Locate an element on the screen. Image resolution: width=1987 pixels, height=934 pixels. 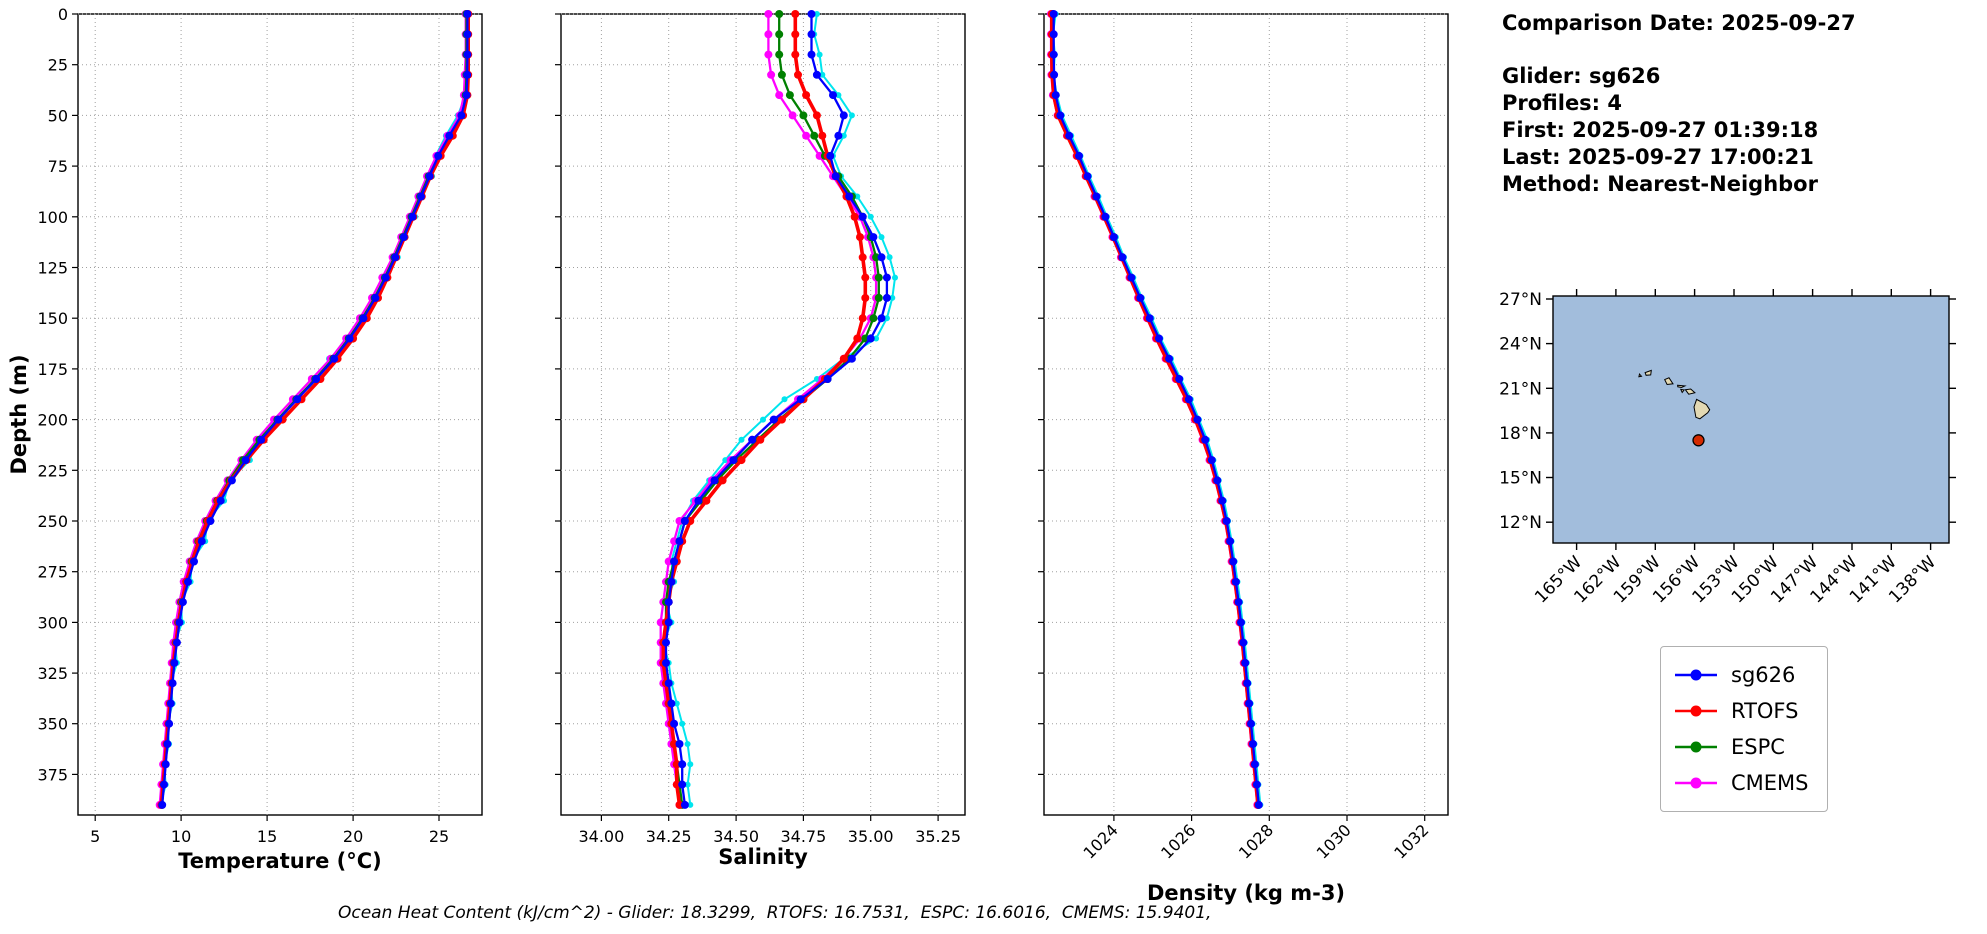
svg-text: 250 is located at coordinates (52, 521).